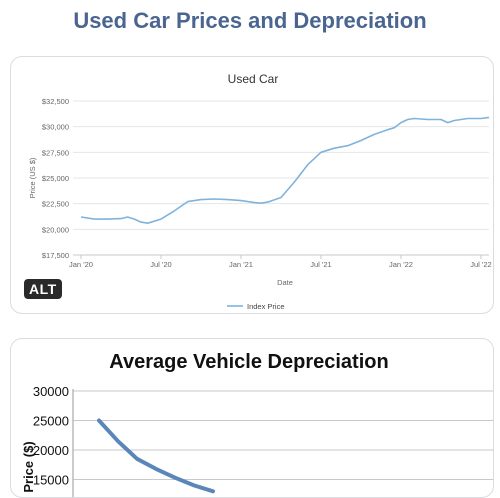 Image resolution: width=500 pixels, height=498 pixels. I want to click on y-tick-label: 25000, so click(51, 421).